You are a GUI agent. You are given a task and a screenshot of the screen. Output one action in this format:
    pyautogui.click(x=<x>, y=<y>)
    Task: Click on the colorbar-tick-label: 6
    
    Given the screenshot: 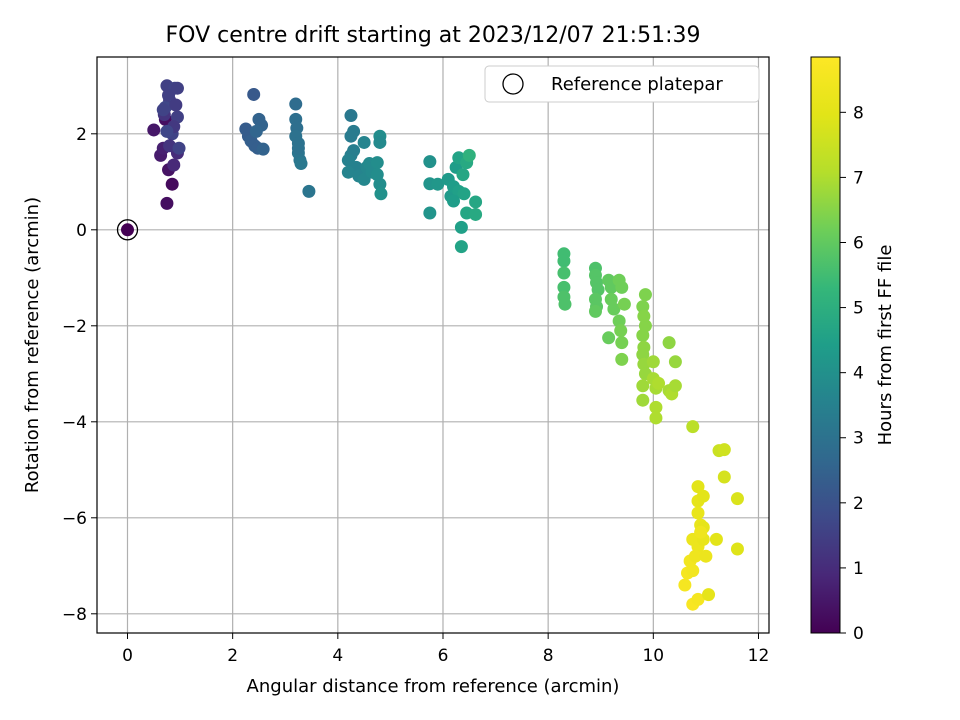 What is the action you would take?
    pyautogui.click(x=858, y=243)
    